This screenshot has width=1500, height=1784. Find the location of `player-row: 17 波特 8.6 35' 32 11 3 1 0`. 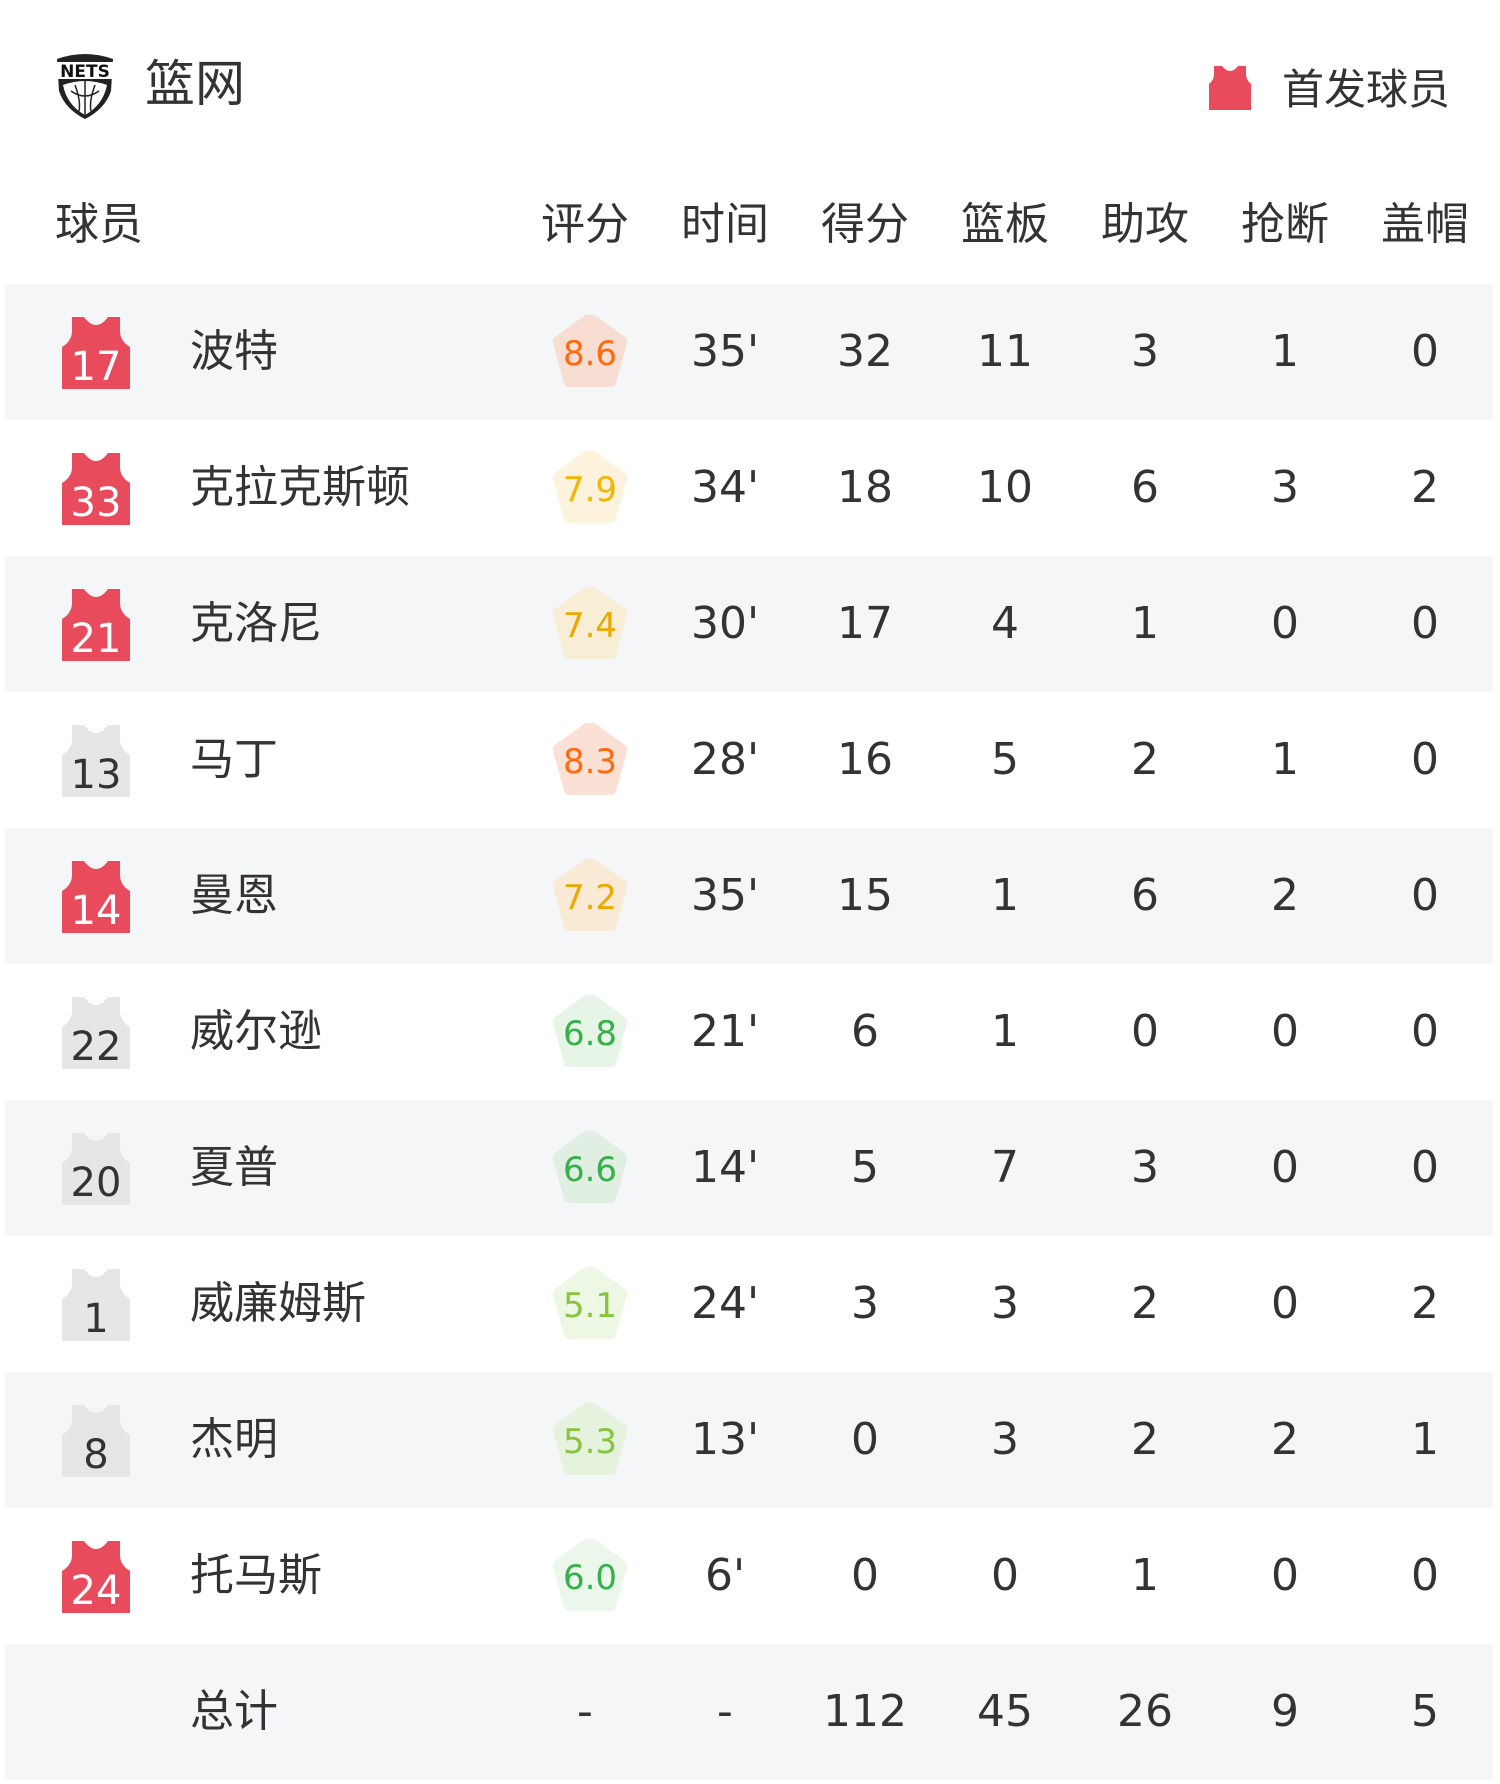

player-row: 17 波特 8.6 35' 32 11 3 1 0 is located at coordinates (749, 352).